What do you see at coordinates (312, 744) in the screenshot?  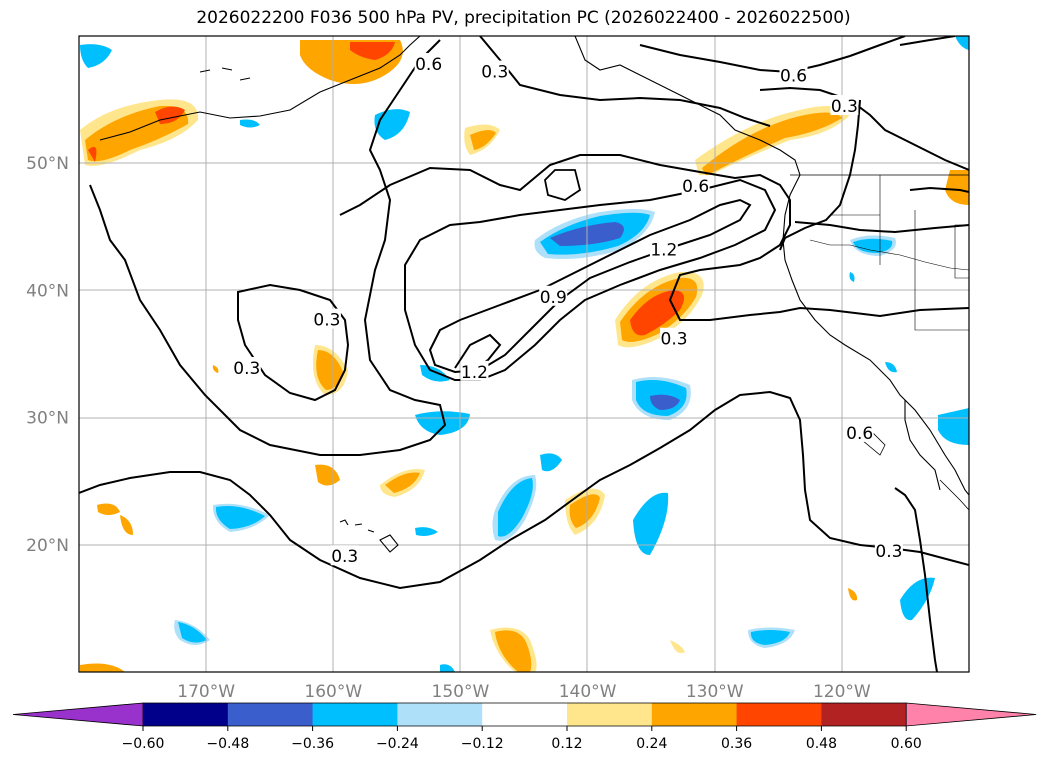 I see `colorbar-tick-label: −0.36` at bounding box center [312, 744].